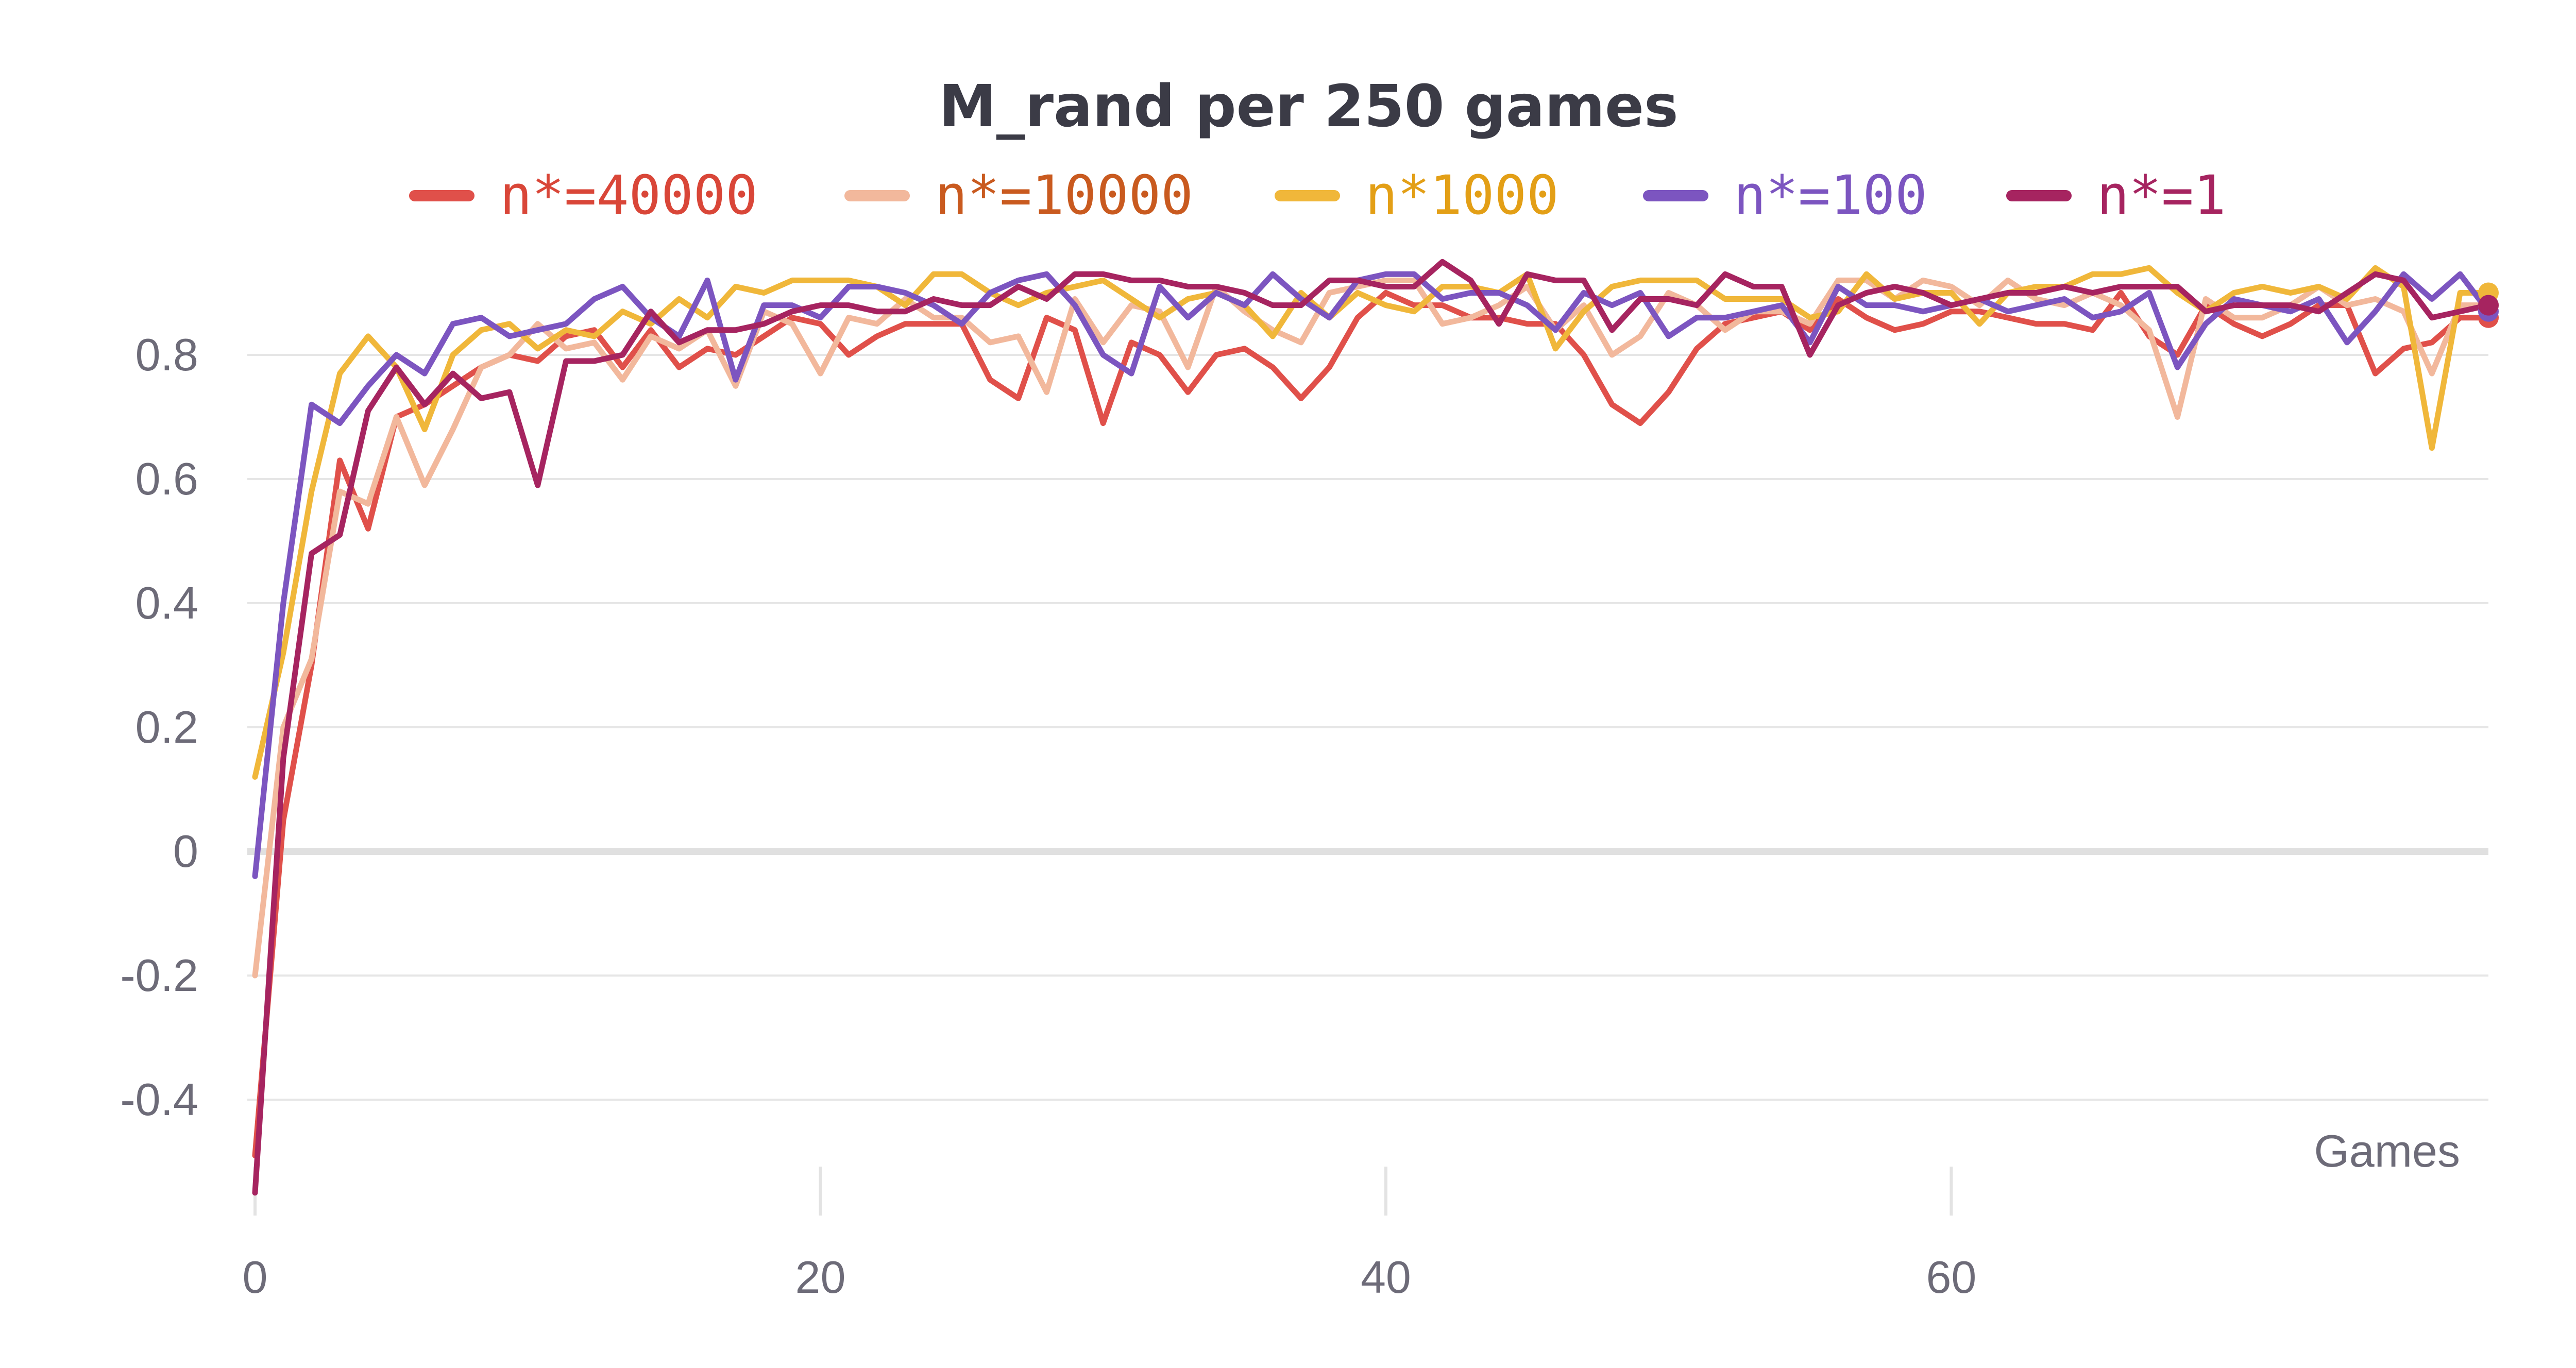 The height and width of the screenshot is (1368, 2576). I want to click on x-axis-ticks: 0 20 40 60, so click(1109, 1235).